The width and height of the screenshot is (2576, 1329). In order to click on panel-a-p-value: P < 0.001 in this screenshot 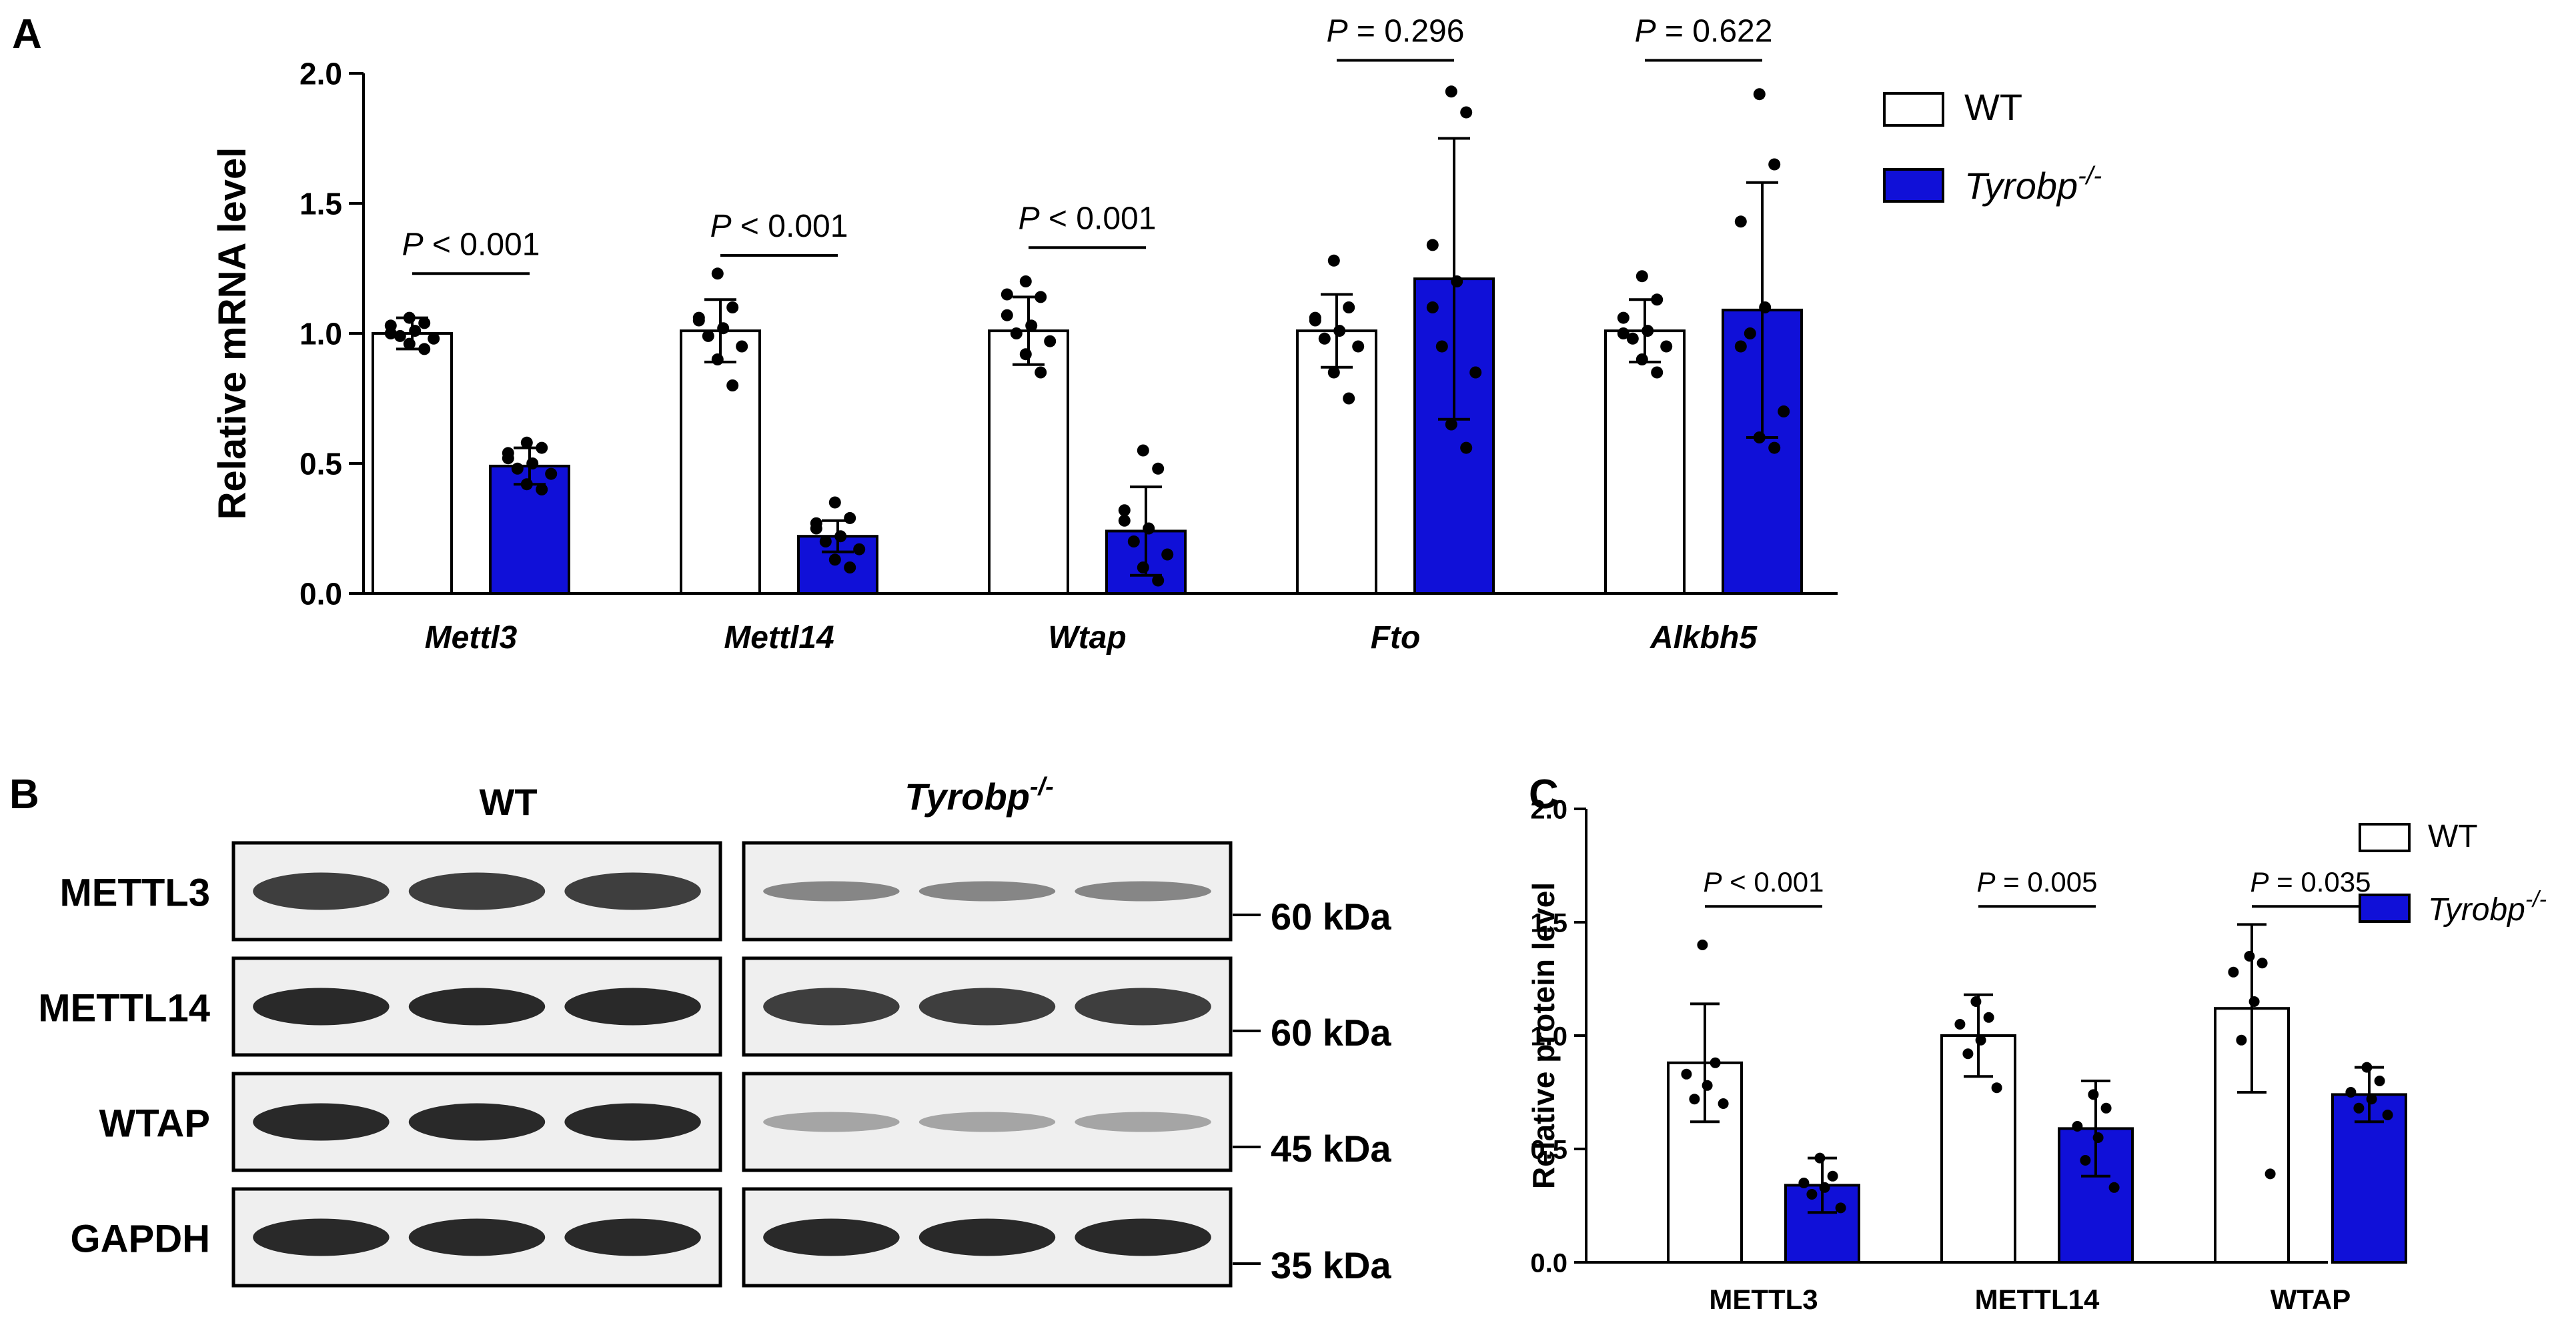, I will do `click(1088, 218)`.